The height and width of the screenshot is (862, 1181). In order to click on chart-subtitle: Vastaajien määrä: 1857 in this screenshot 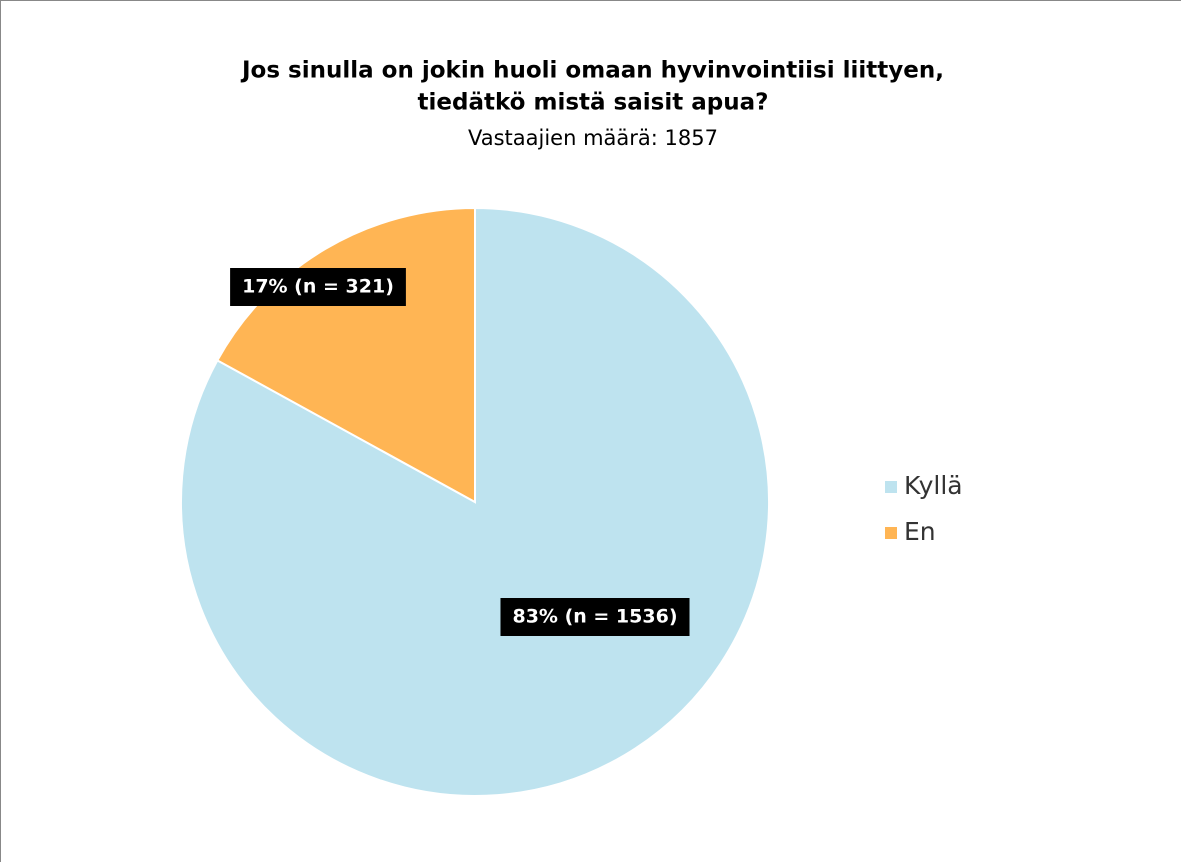, I will do `click(593, 138)`.